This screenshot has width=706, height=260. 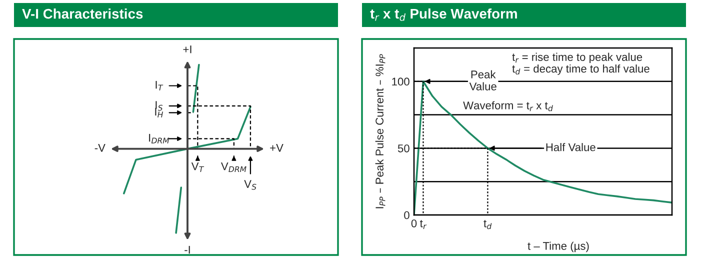 I want to click on text: I$_{DRM}$, so click(x=159, y=139).